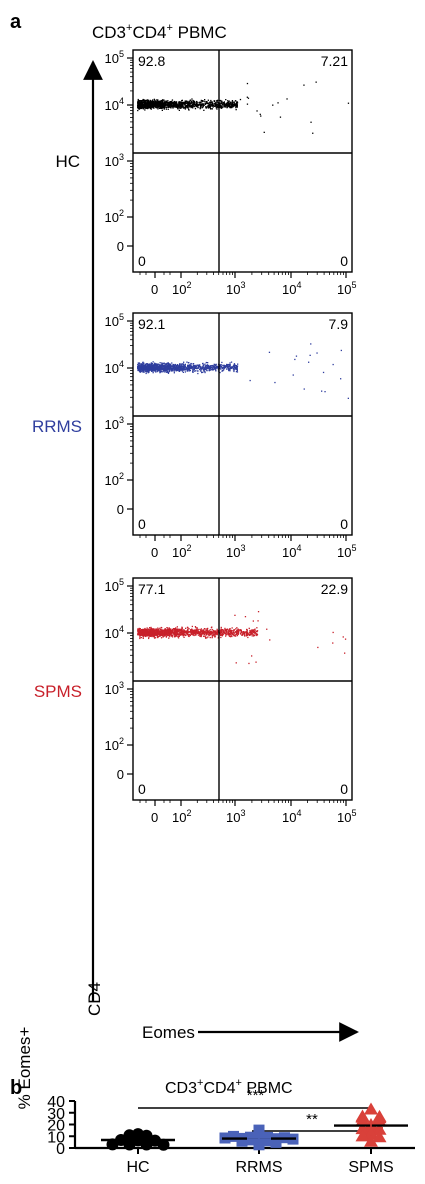 This screenshot has height=1184, width=425. Describe the element at coordinates (114, 57) in the screenshot. I see `y-tick-label-1e5: 105` at that location.